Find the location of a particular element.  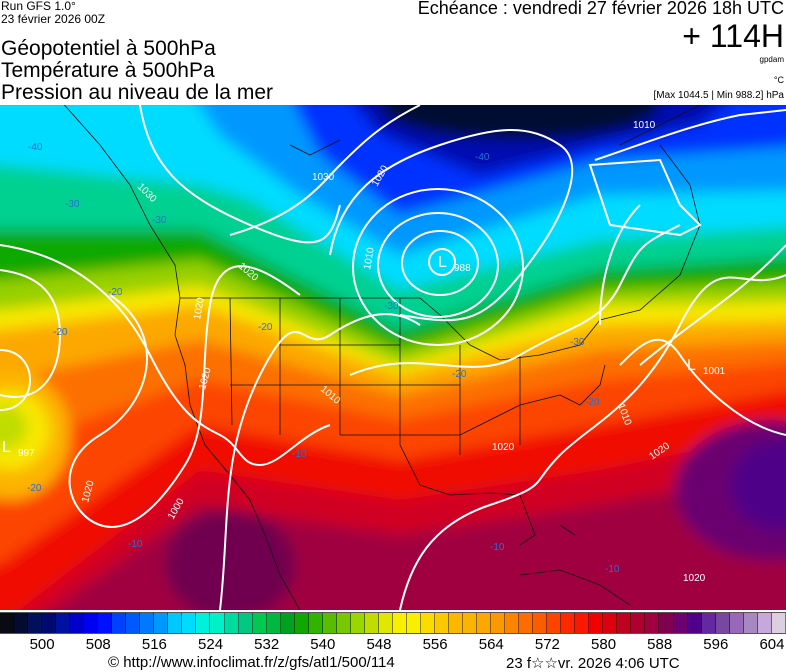

isobar-label: 1030 is located at coordinates (323, 177).